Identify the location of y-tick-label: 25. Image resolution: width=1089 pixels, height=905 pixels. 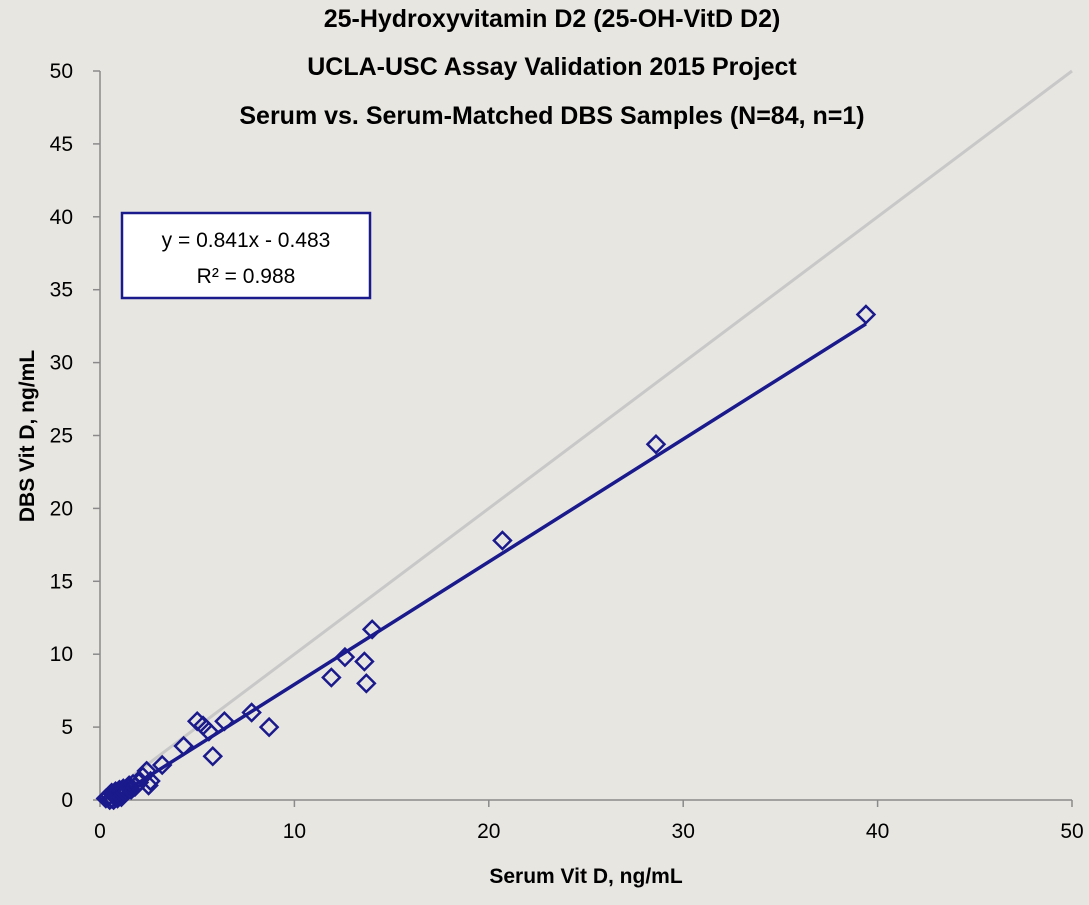
(61, 436).